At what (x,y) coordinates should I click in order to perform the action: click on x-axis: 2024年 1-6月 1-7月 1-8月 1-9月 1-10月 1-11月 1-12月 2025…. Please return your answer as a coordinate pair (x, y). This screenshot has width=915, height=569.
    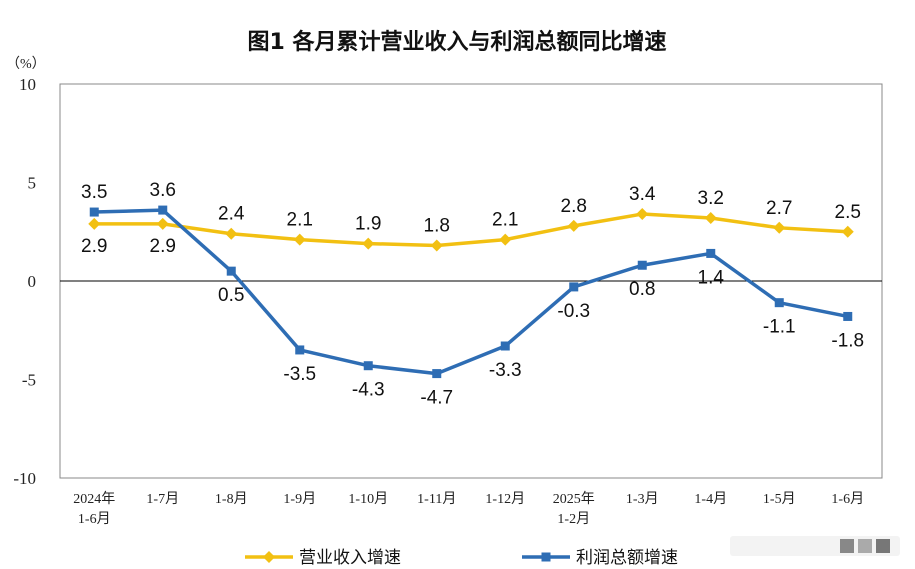
    Looking at the image, I should click on (468, 509).